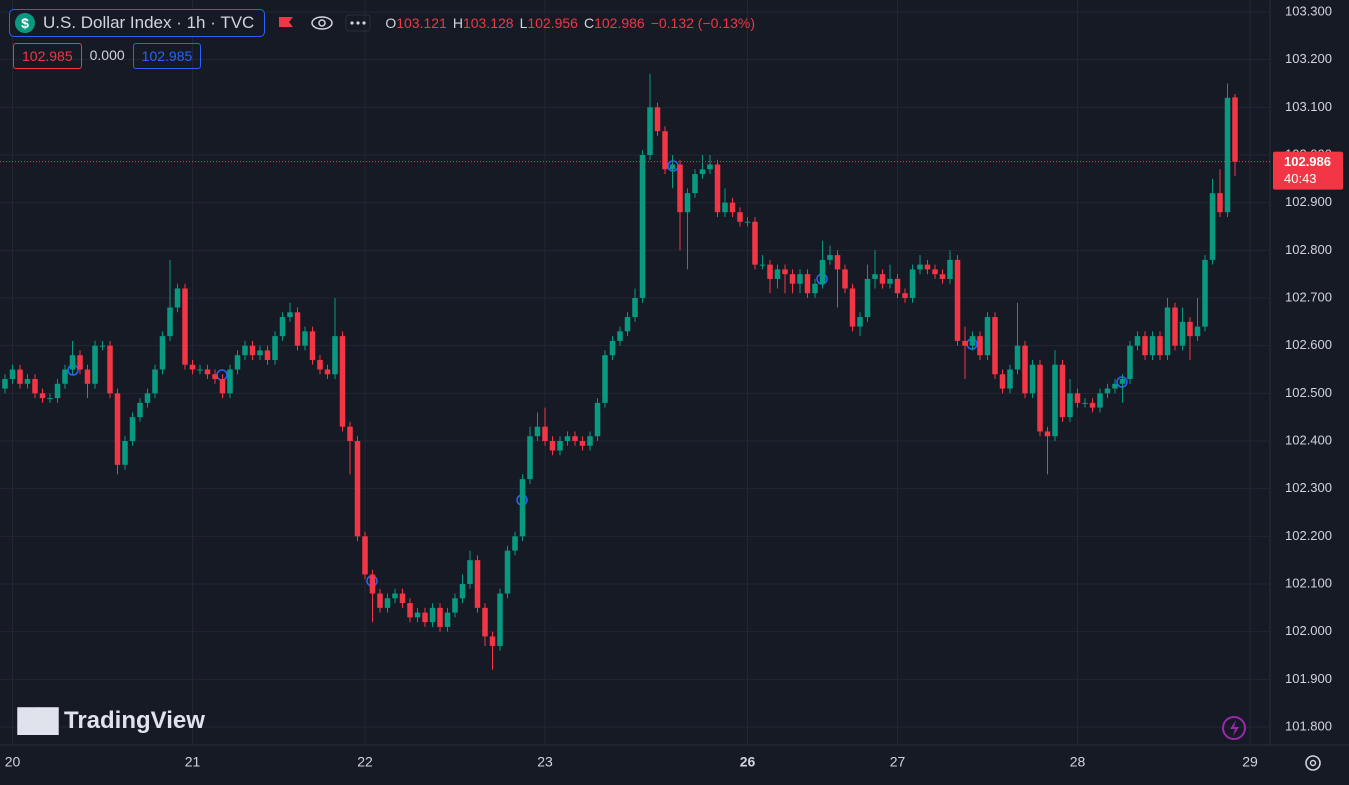  What do you see at coordinates (193, 762) in the screenshot?
I see `x-tick-label: 21` at bounding box center [193, 762].